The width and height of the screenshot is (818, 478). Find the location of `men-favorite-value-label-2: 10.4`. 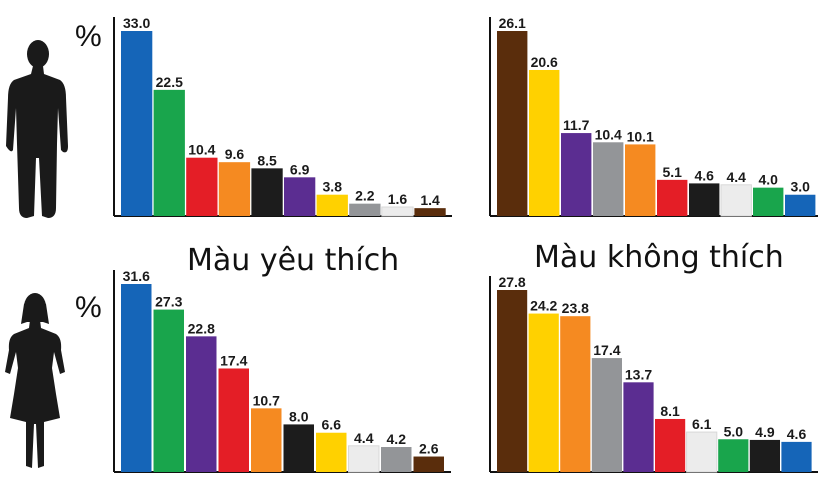

men-favorite-value-label-2: 10.4 is located at coordinates (201, 150).